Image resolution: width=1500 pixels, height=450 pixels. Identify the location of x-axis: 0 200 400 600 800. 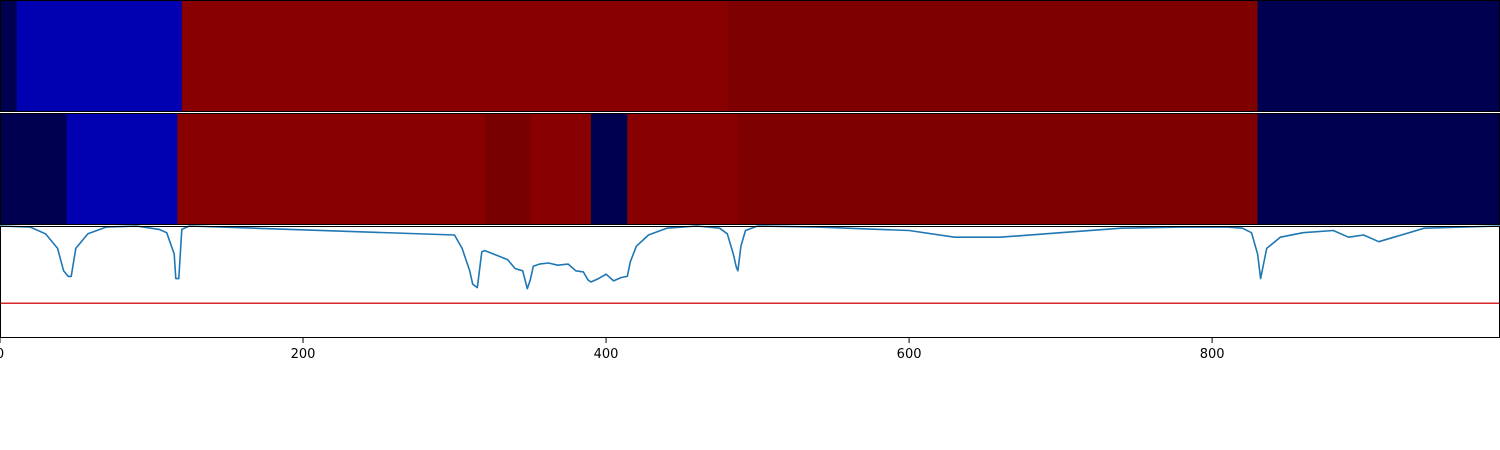
(612, 350).